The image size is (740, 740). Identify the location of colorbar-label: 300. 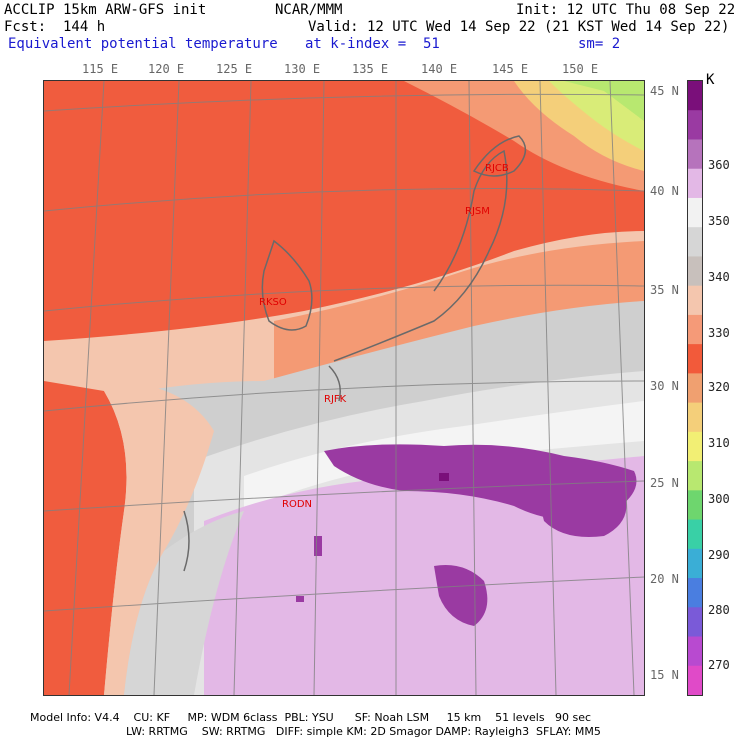
(719, 499).